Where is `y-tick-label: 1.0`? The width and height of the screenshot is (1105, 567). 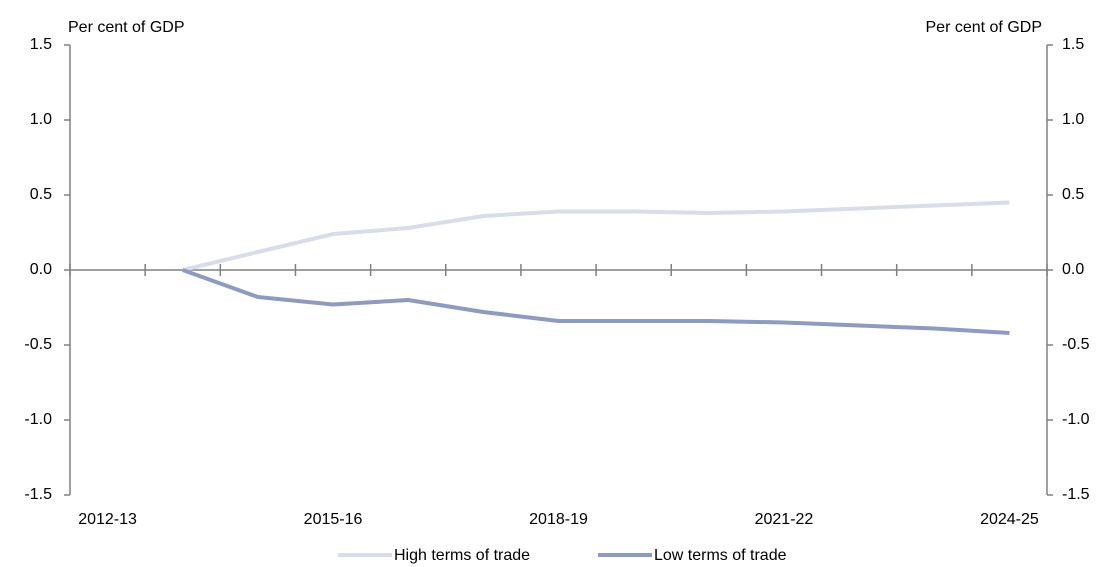 y-tick-label: 1.0 is located at coordinates (41, 119).